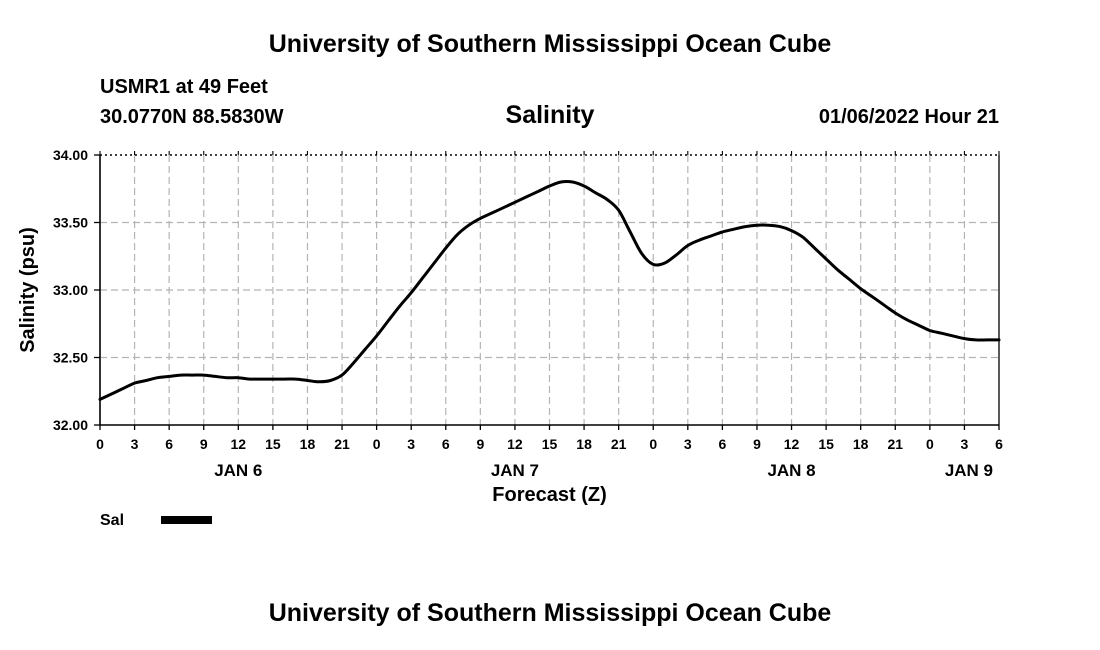  Describe the element at coordinates (908, 117) in the screenshot. I see `forecast-datetime: 01/06/2022 Hour 21` at that location.